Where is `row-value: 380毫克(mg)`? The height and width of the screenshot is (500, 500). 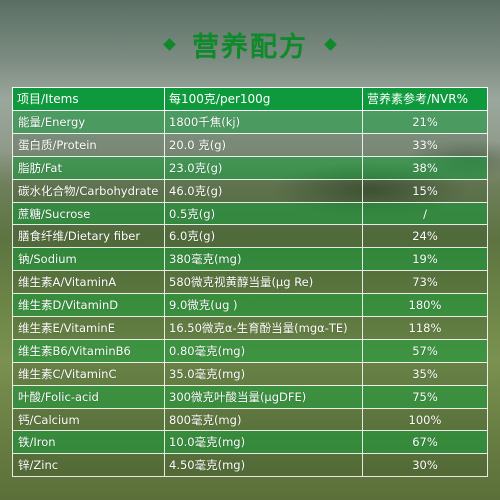
row-value: 380毫克(mg) is located at coordinates (264, 259).